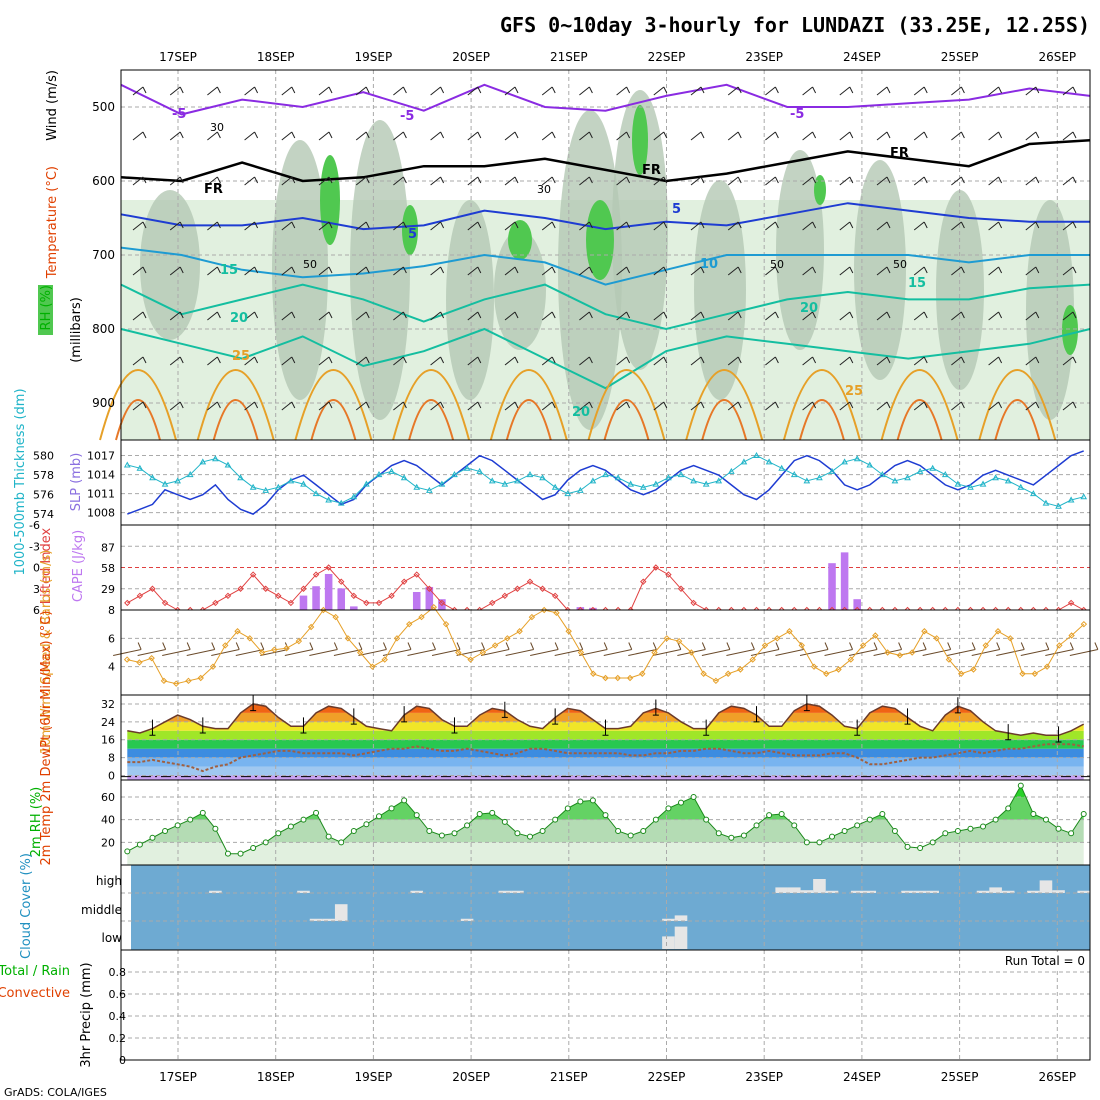  Describe the element at coordinates (35, 993) in the screenshot. I see `y-axis-label-part: Convective` at that location.